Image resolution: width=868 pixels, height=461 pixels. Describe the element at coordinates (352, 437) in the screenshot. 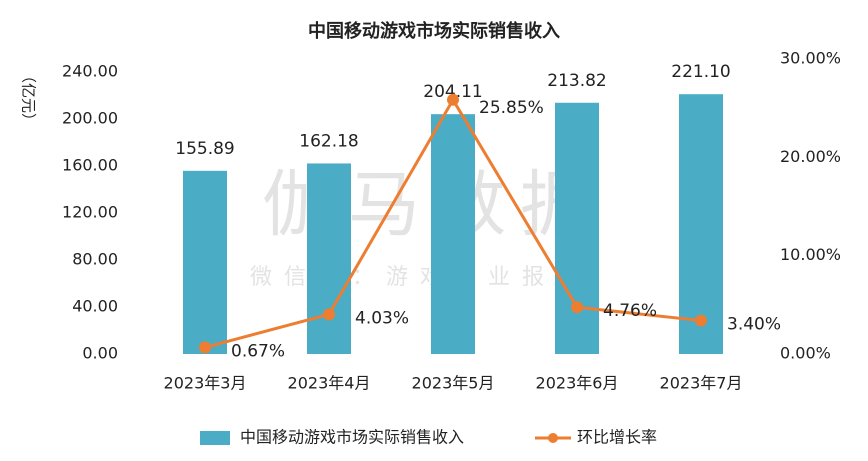

I see `legend-label: 中国移动游戏市场实际销售收入` at that location.